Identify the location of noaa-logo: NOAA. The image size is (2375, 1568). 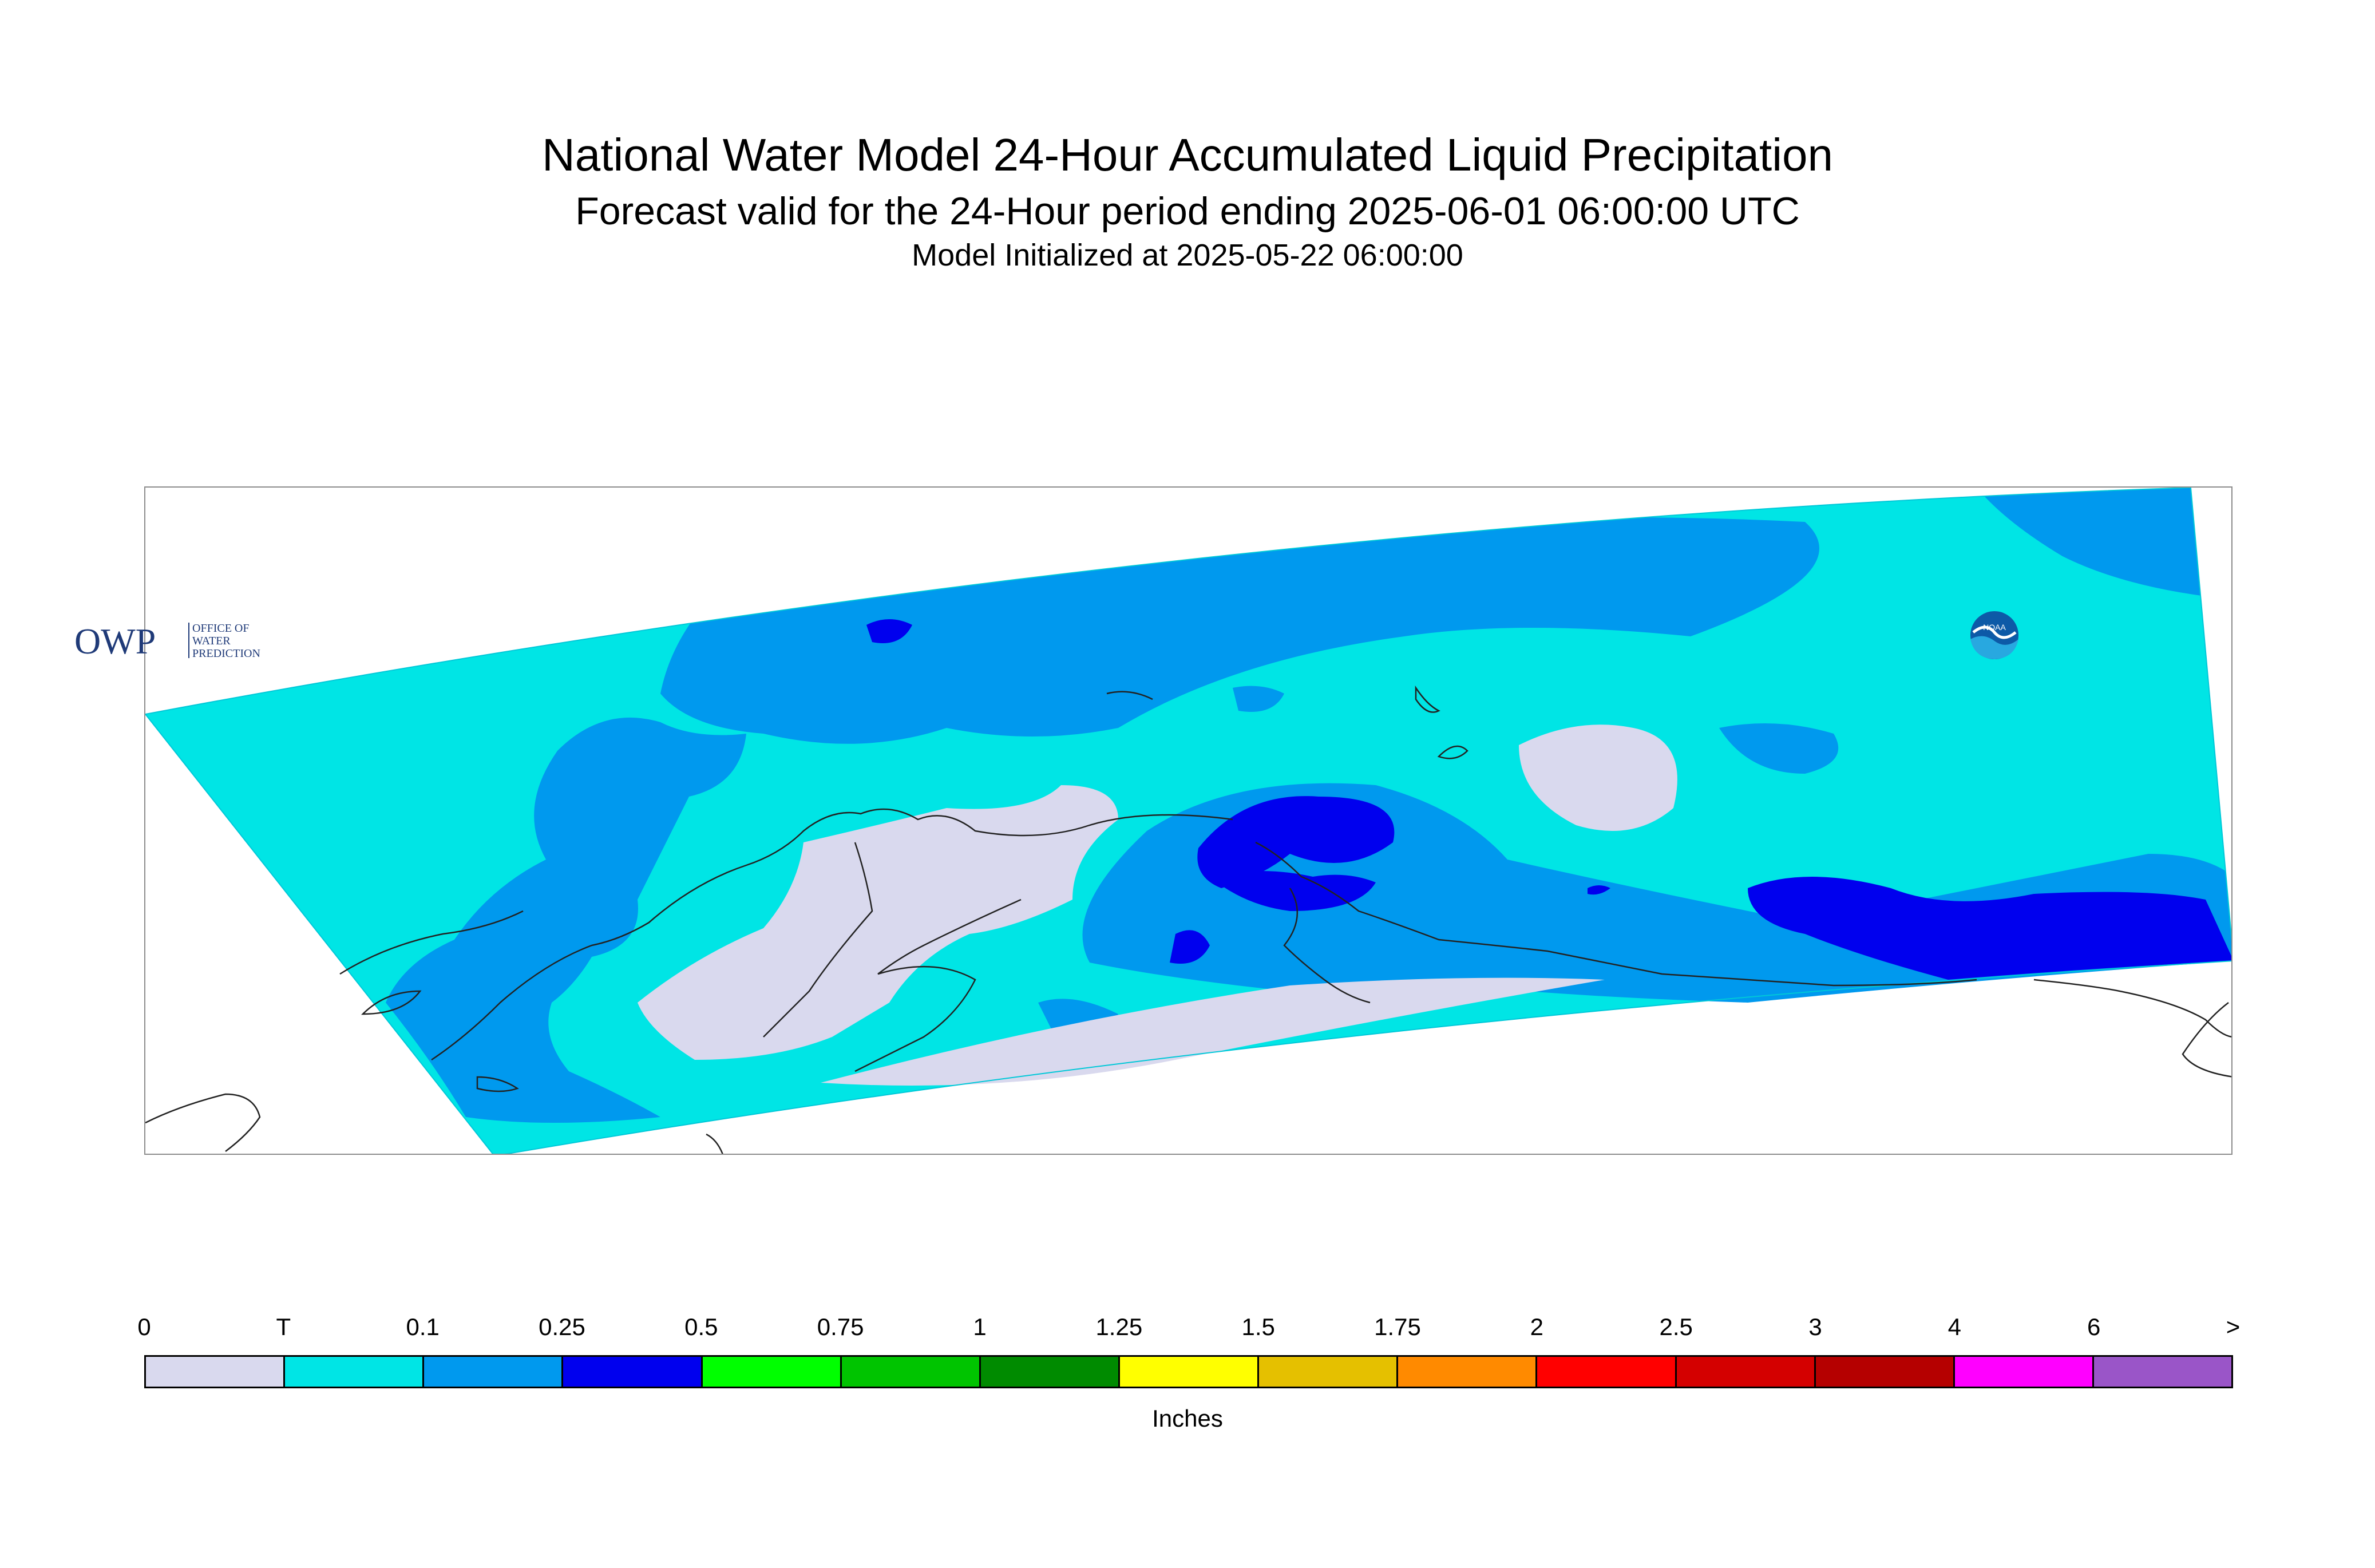
(1994, 635).